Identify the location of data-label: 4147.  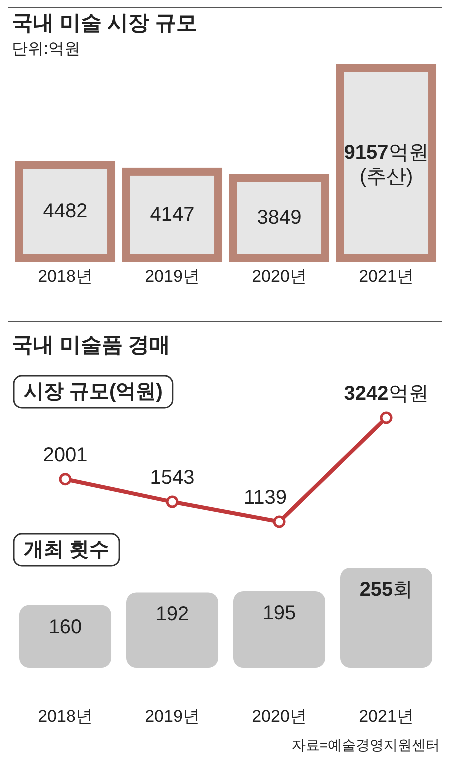
(172, 215).